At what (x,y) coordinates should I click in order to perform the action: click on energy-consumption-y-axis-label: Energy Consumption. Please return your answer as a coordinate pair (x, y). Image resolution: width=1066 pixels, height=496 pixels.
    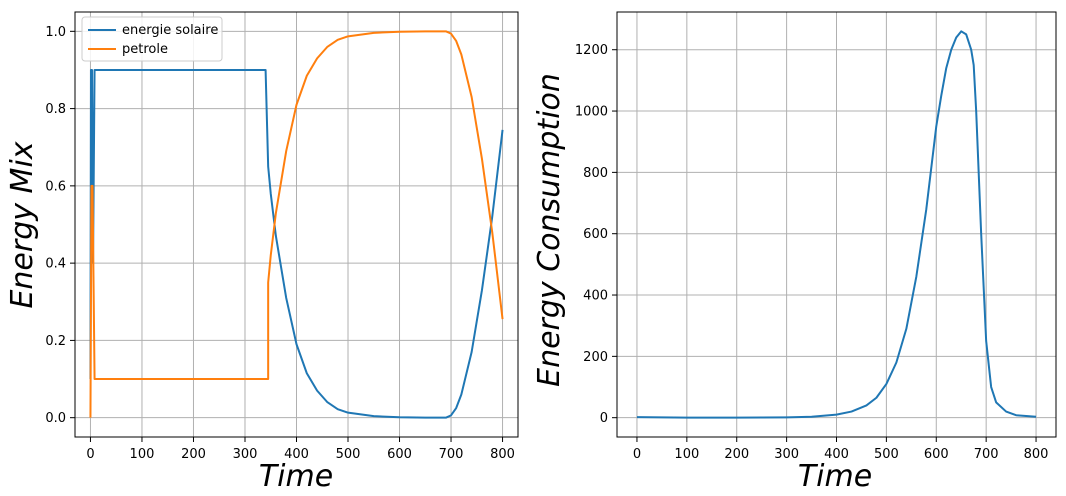
    Looking at the image, I should click on (549, 230).